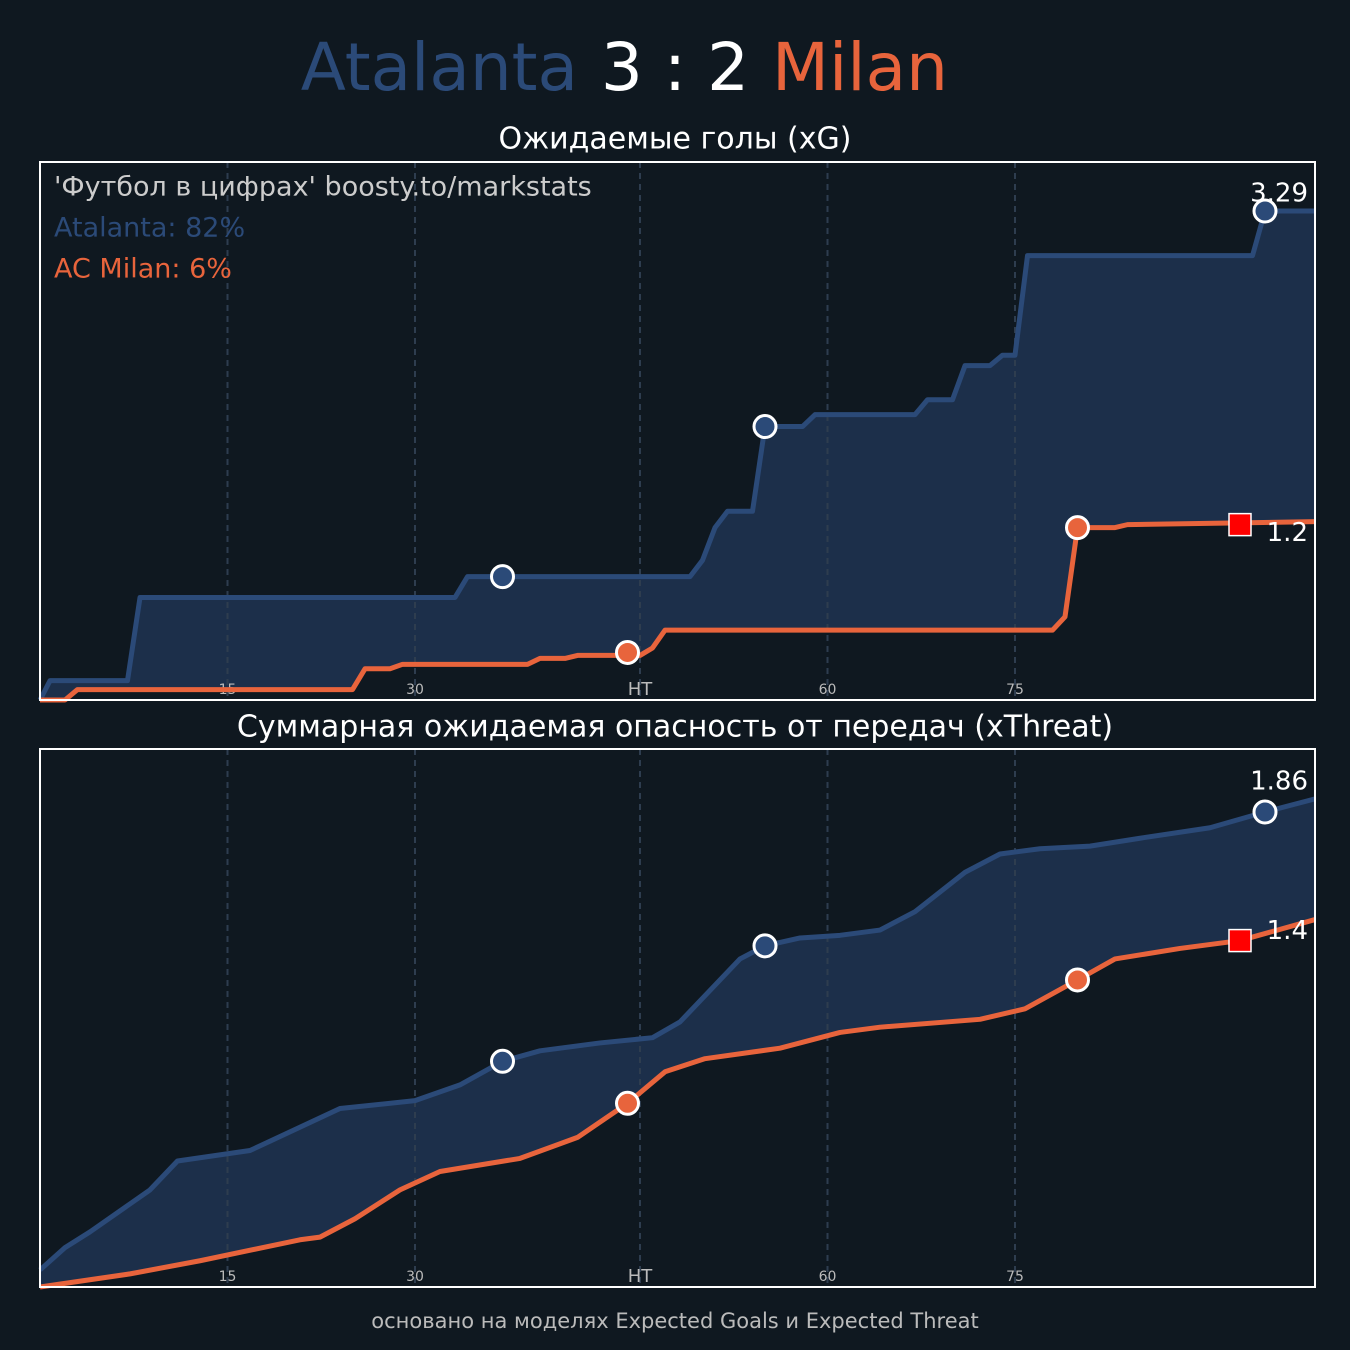  Describe the element at coordinates (1279, 194) in the screenshot. I see `total-label: 3.29` at that location.